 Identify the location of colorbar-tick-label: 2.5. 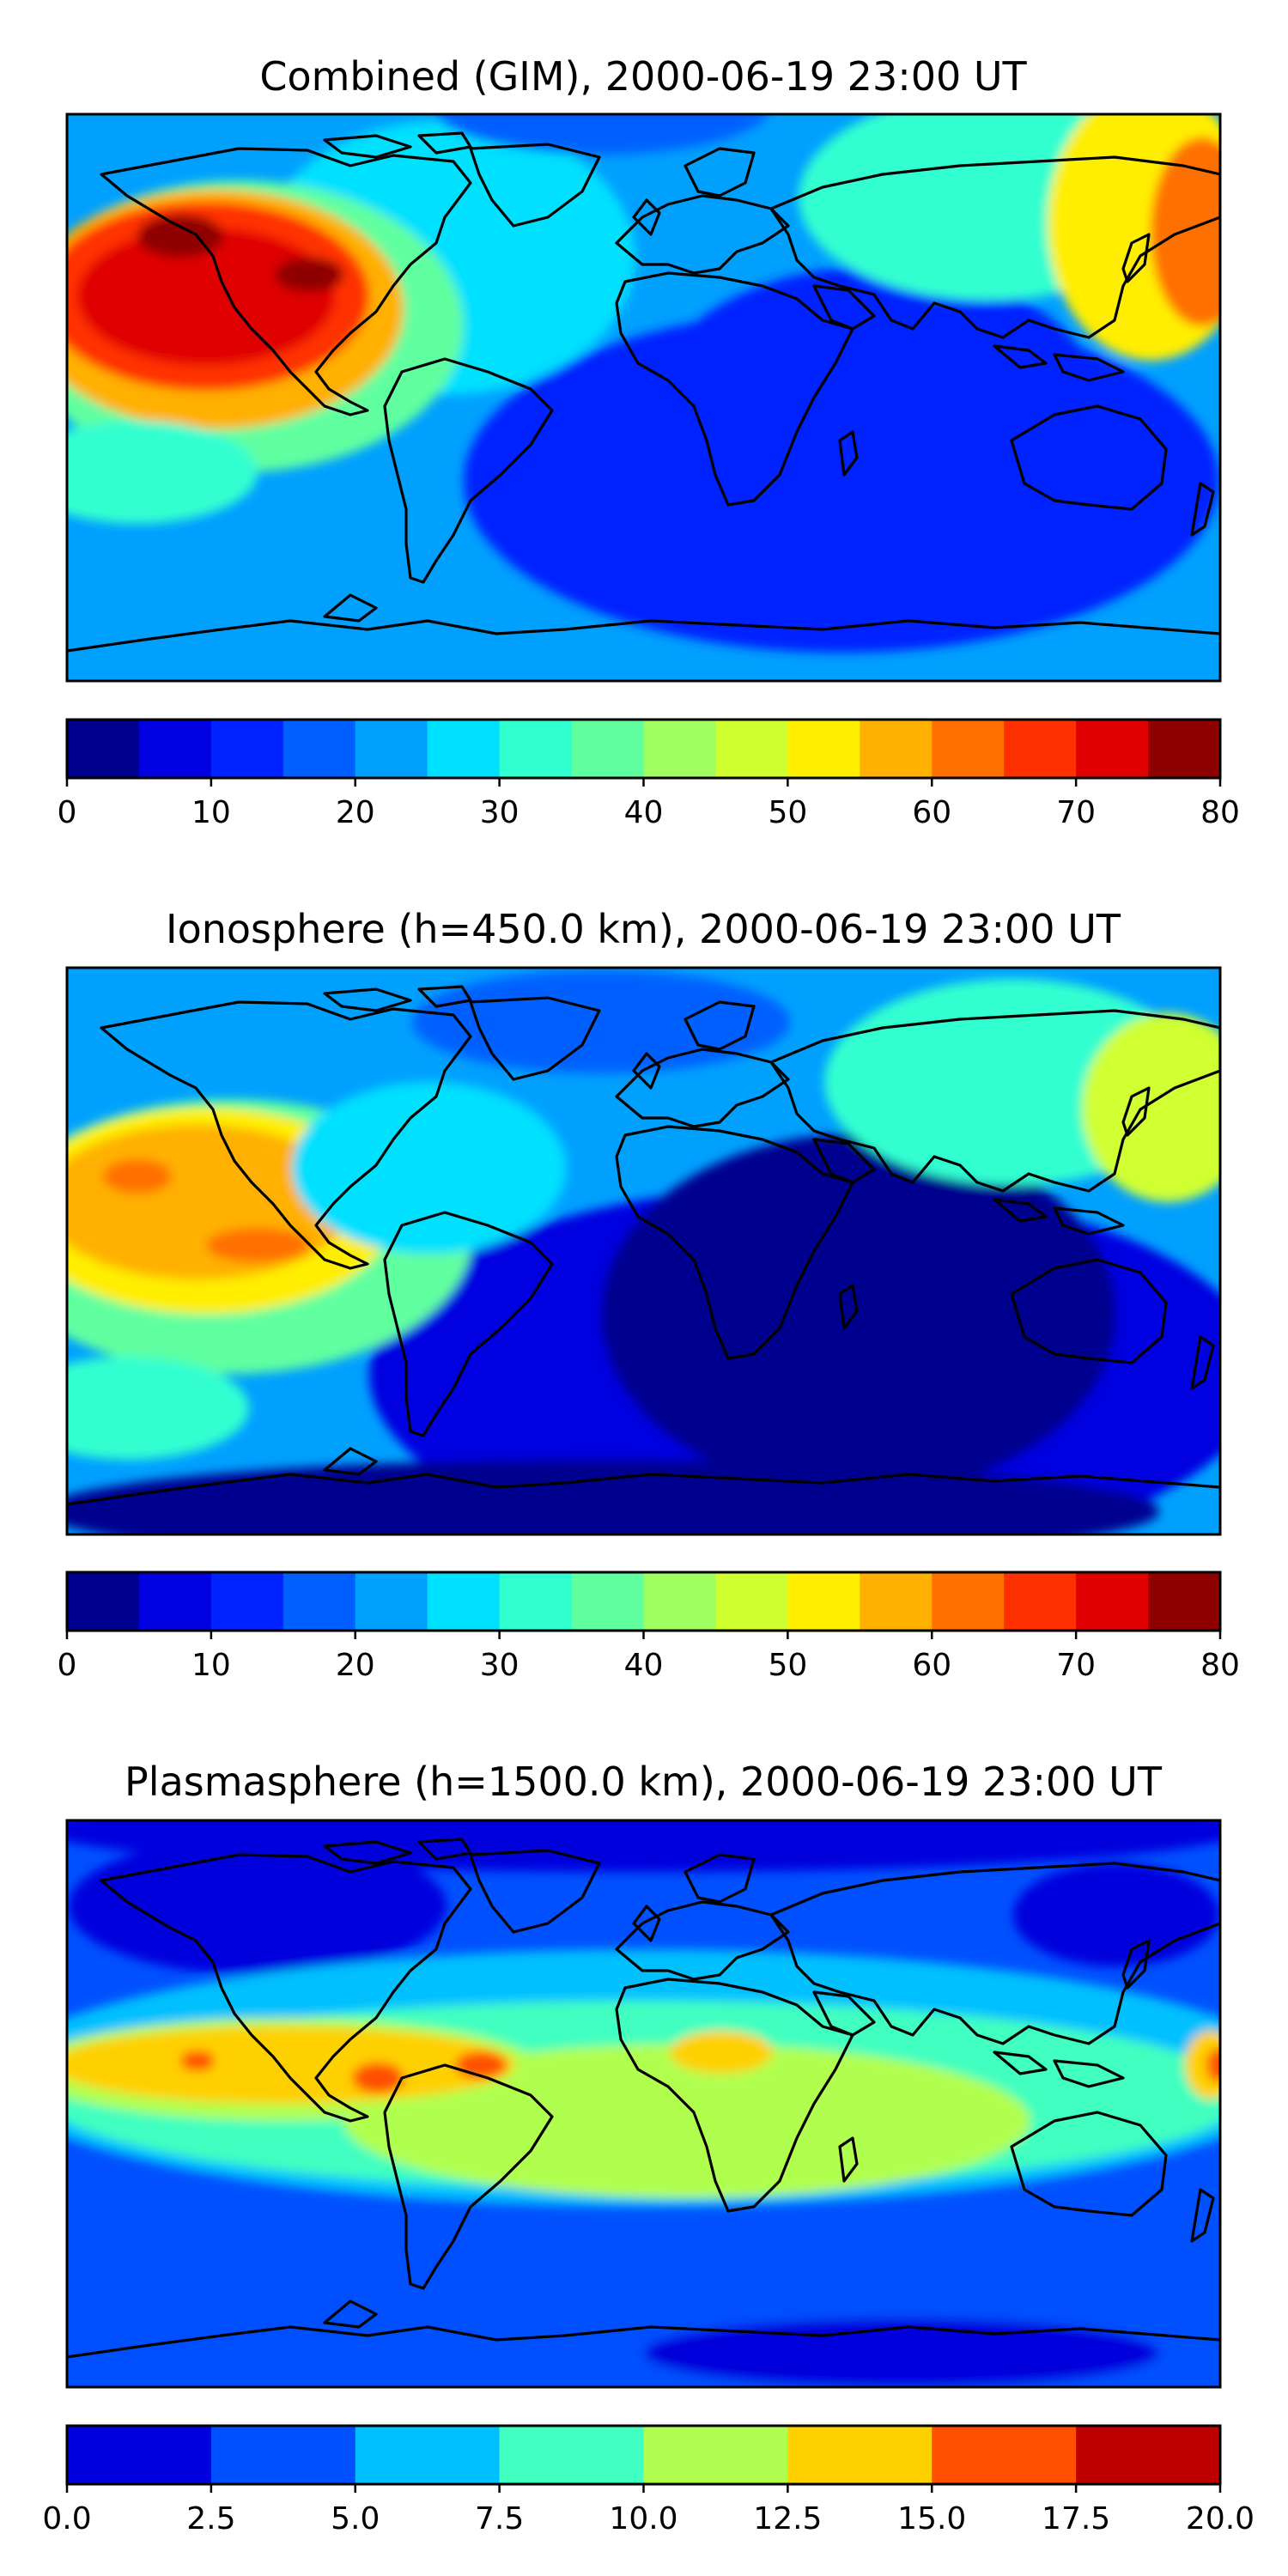
(210, 2519).